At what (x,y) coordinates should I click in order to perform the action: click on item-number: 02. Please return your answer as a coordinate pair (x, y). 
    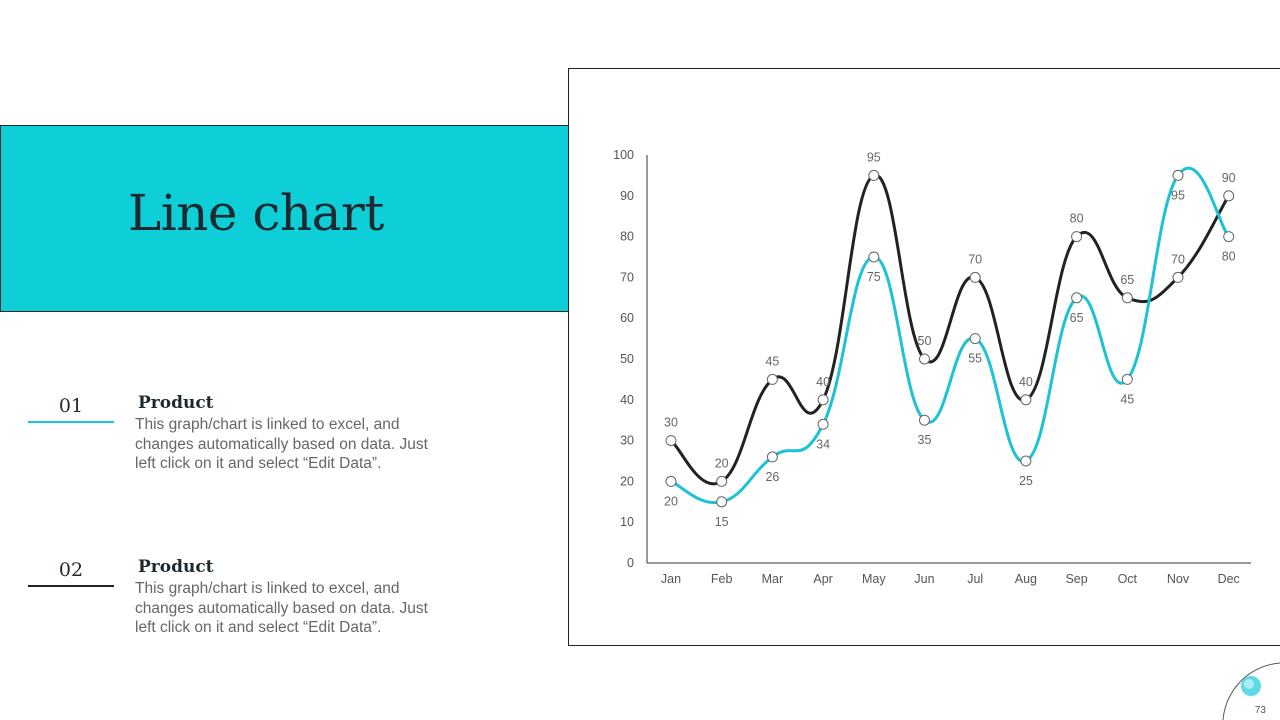
    Looking at the image, I should click on (71, 570).